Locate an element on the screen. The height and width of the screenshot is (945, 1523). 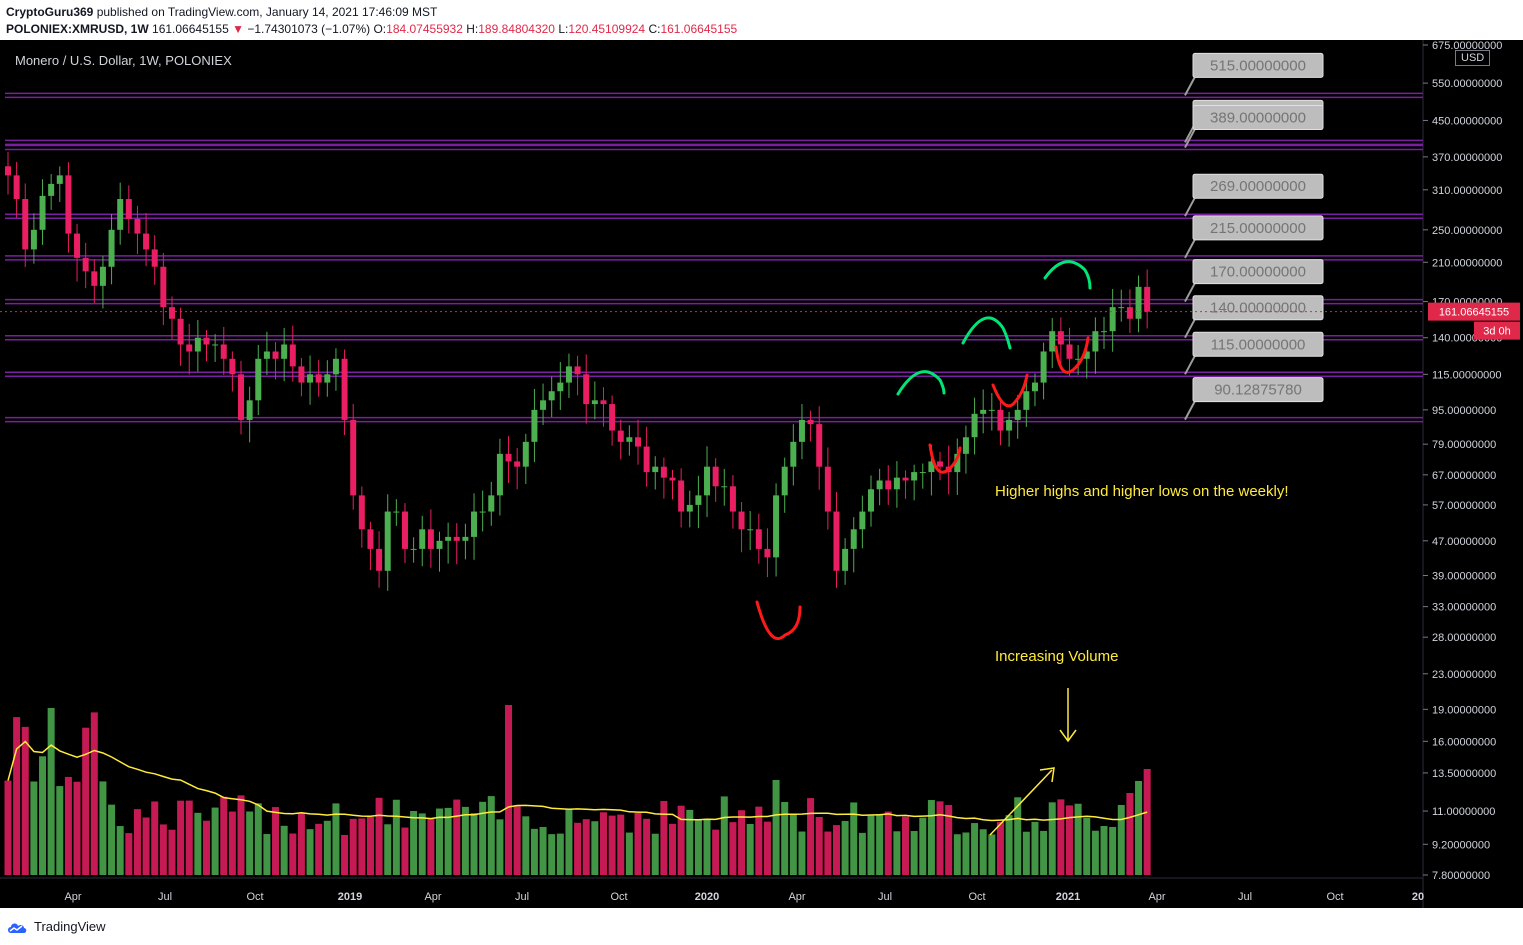
swing-high-arc is located at coordinates (921, 383).